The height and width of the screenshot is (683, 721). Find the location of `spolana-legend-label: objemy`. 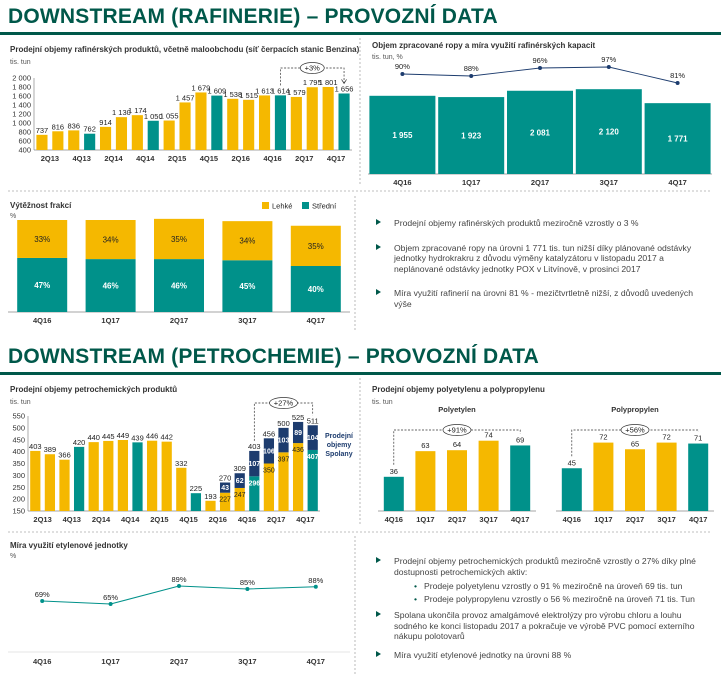

spolana-legend-label: objemy is located at coordinates (339, 445).